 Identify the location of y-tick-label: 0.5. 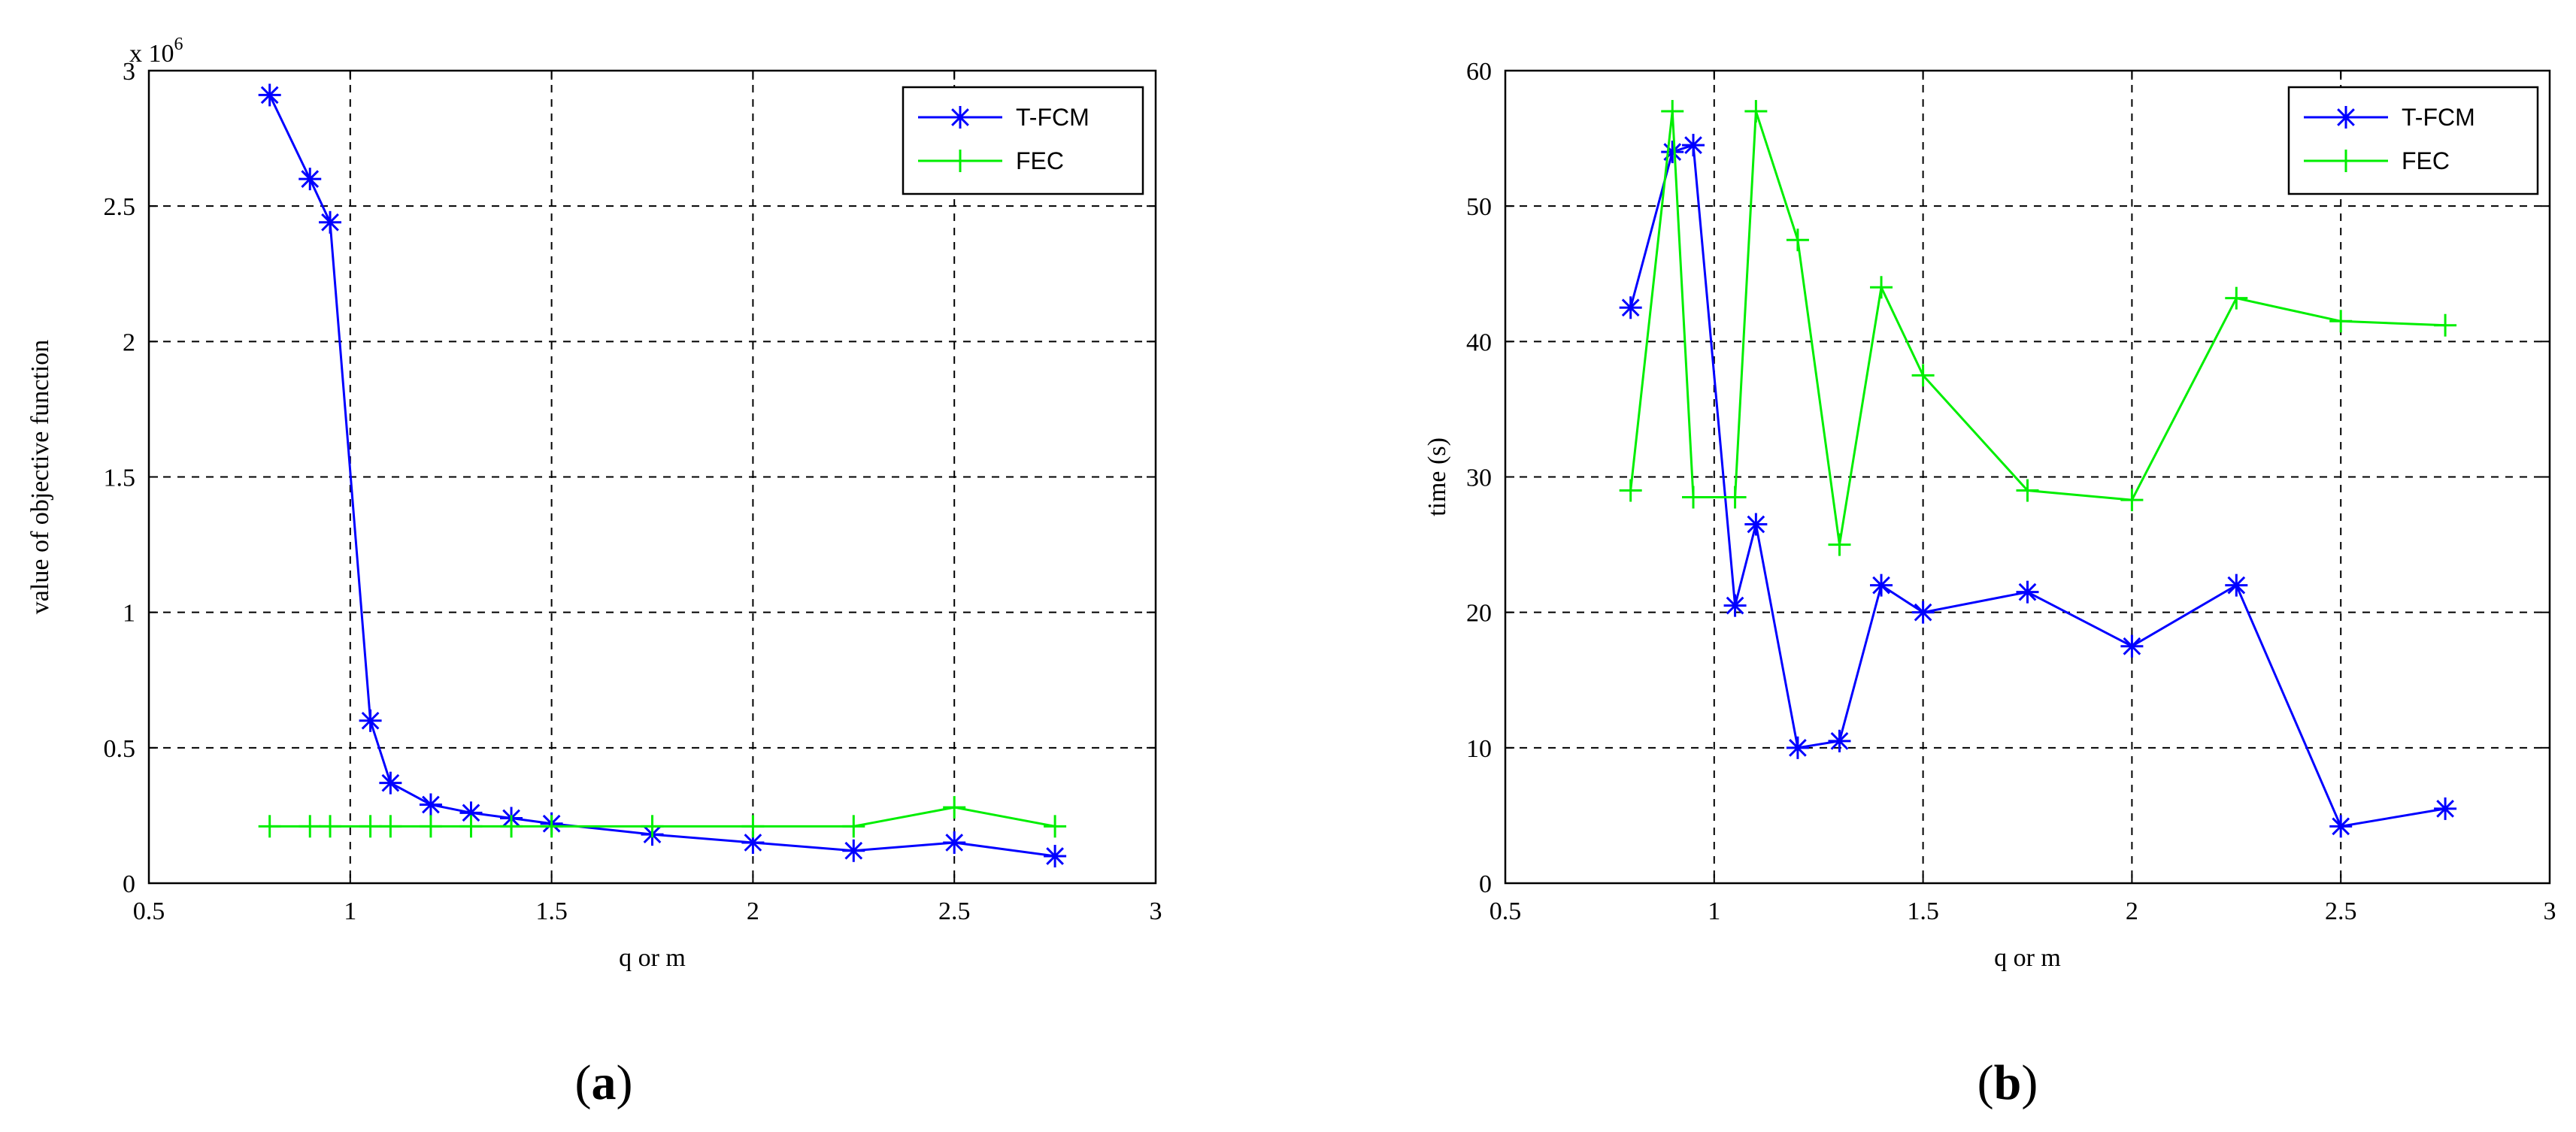
(120, 749).